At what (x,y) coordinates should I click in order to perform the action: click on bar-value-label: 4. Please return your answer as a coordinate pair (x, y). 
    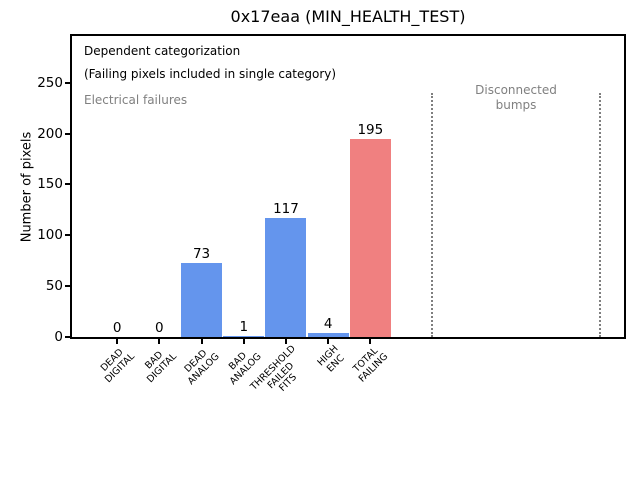
    Looking at the image, I should click on (328, 323).